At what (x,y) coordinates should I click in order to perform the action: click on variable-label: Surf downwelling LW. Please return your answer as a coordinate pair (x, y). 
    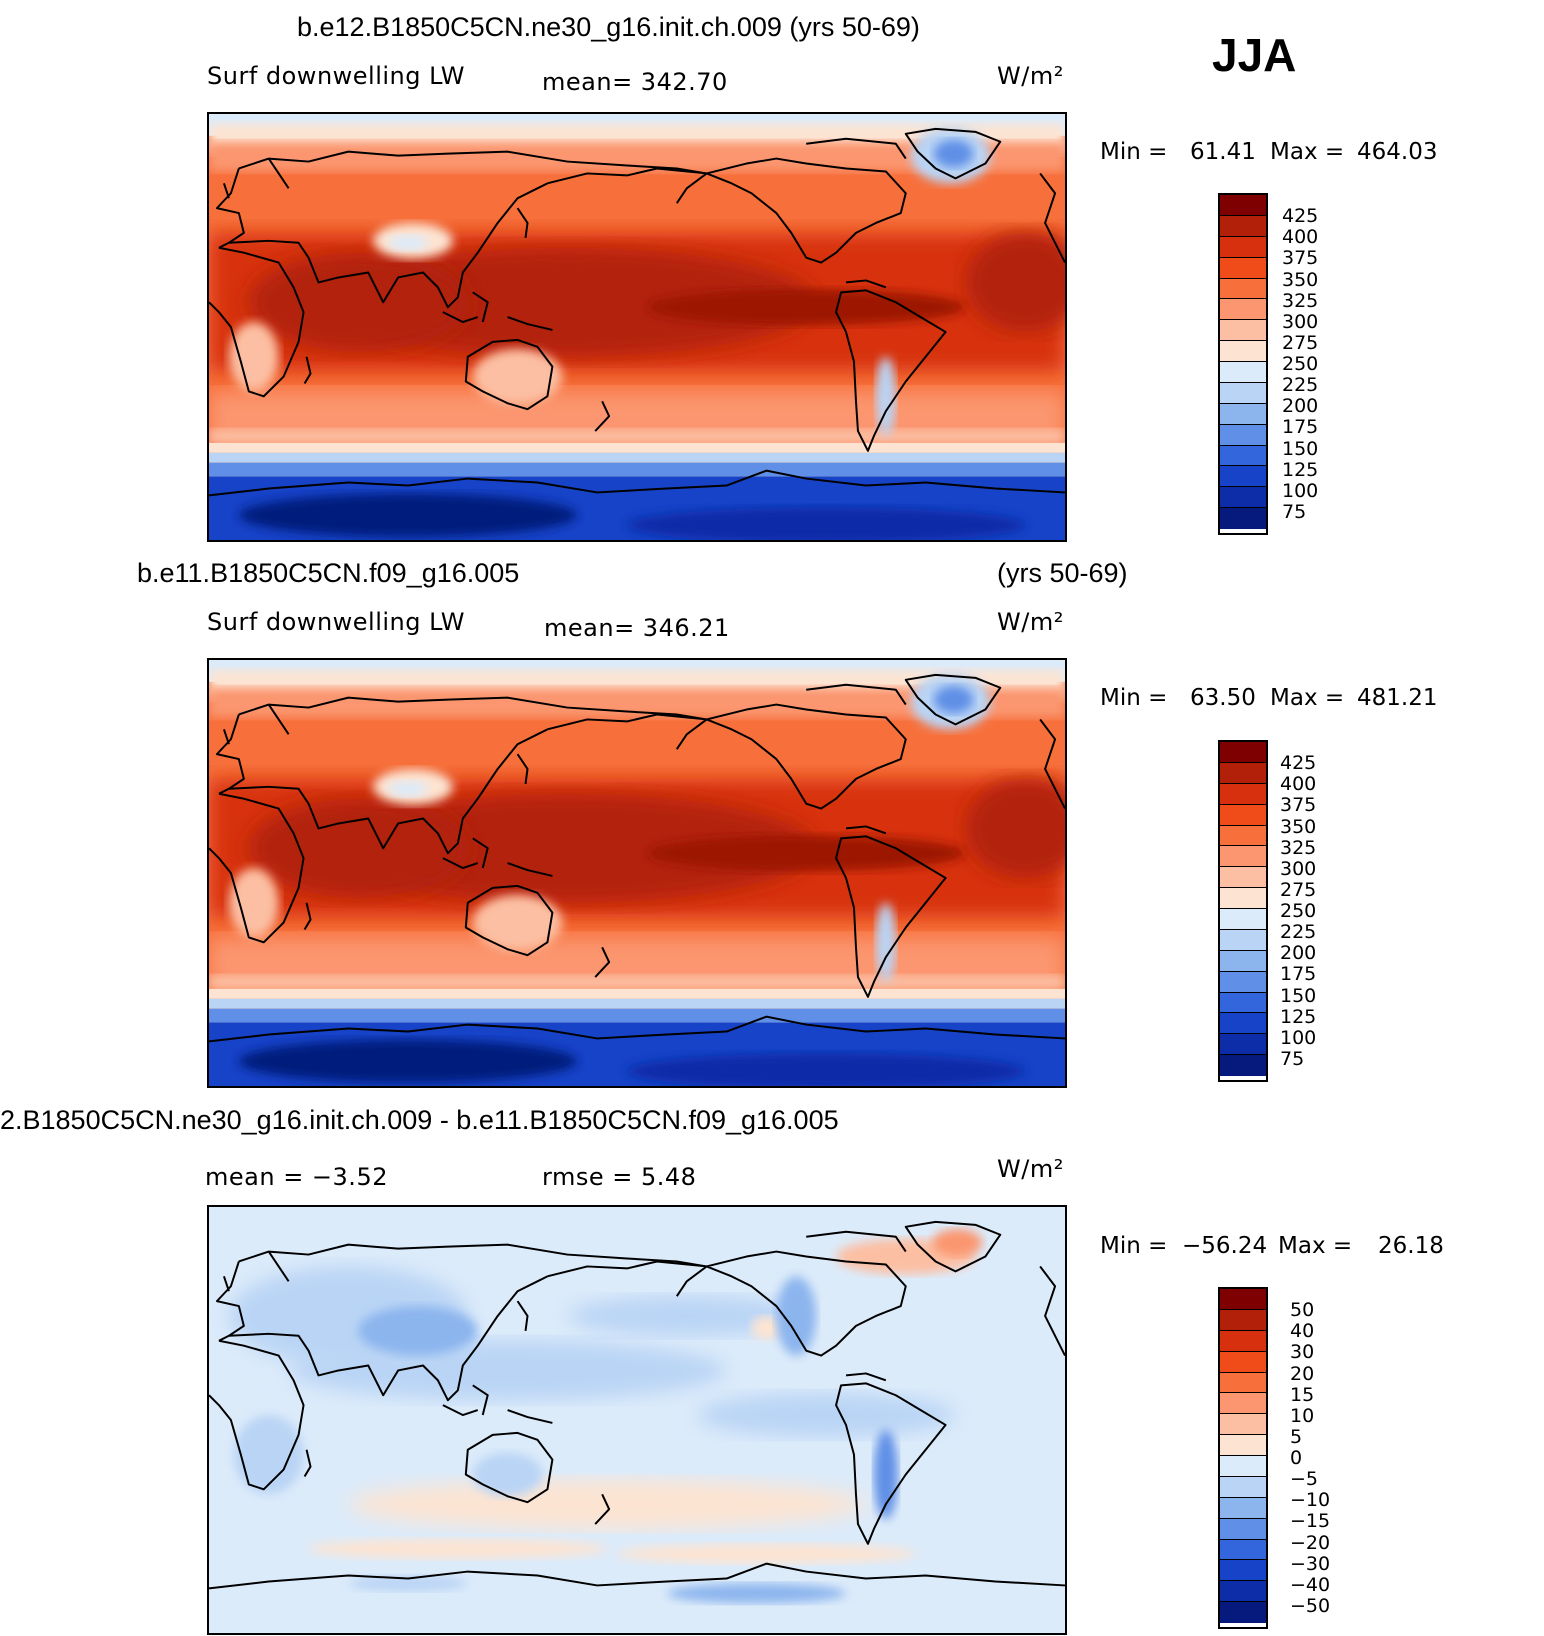
    Looking at the image, I should click on (336, 76).